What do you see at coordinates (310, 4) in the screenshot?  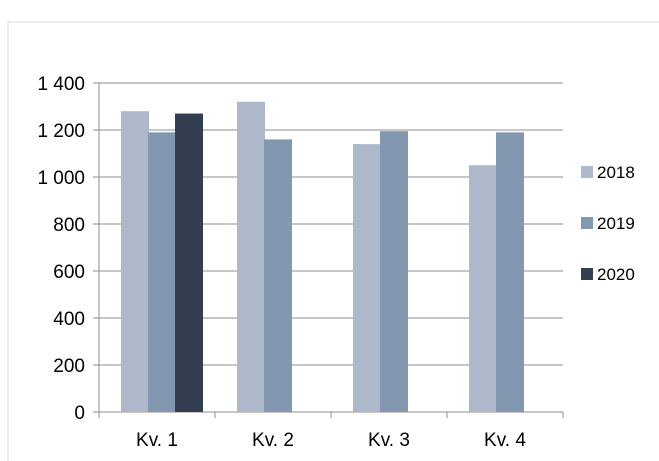 I see `chart-title-fragment` at bounding box center [310, 4].